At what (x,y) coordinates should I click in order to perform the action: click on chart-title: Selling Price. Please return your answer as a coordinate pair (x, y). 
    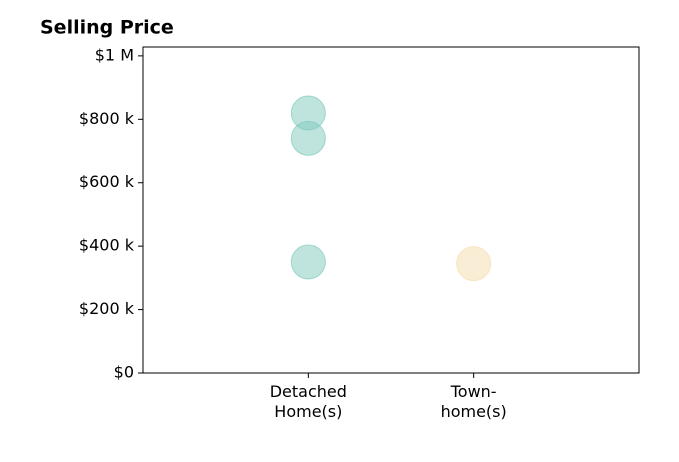
    Looking at the image, I should click on (107, 28).